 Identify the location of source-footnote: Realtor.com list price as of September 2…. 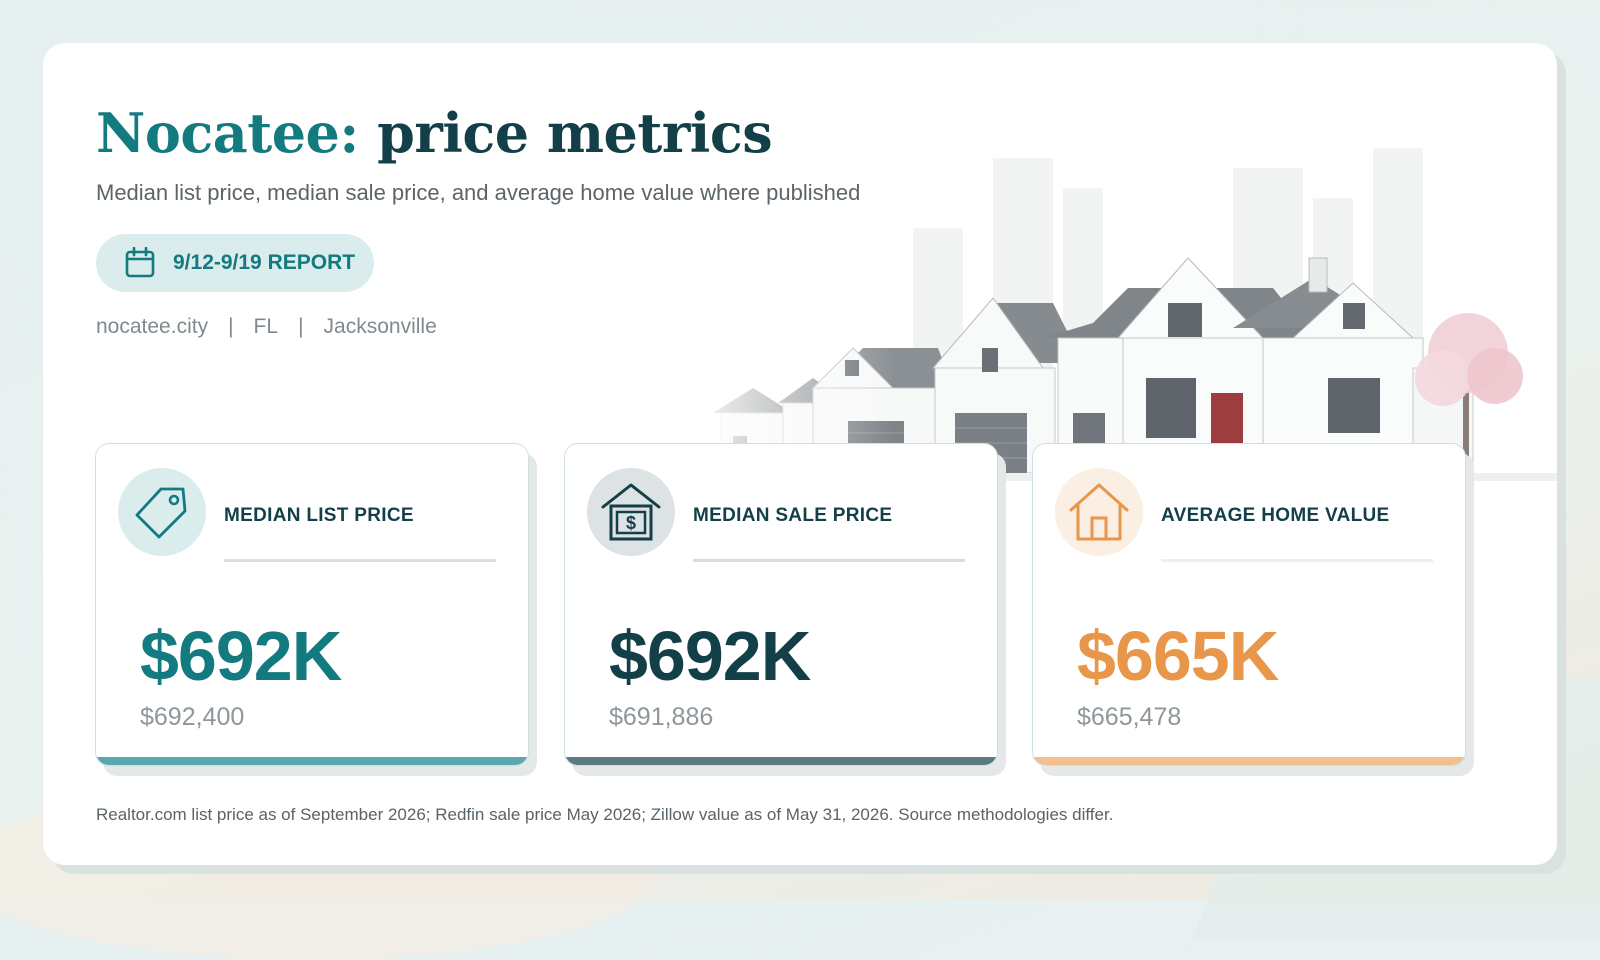
(605, 814).